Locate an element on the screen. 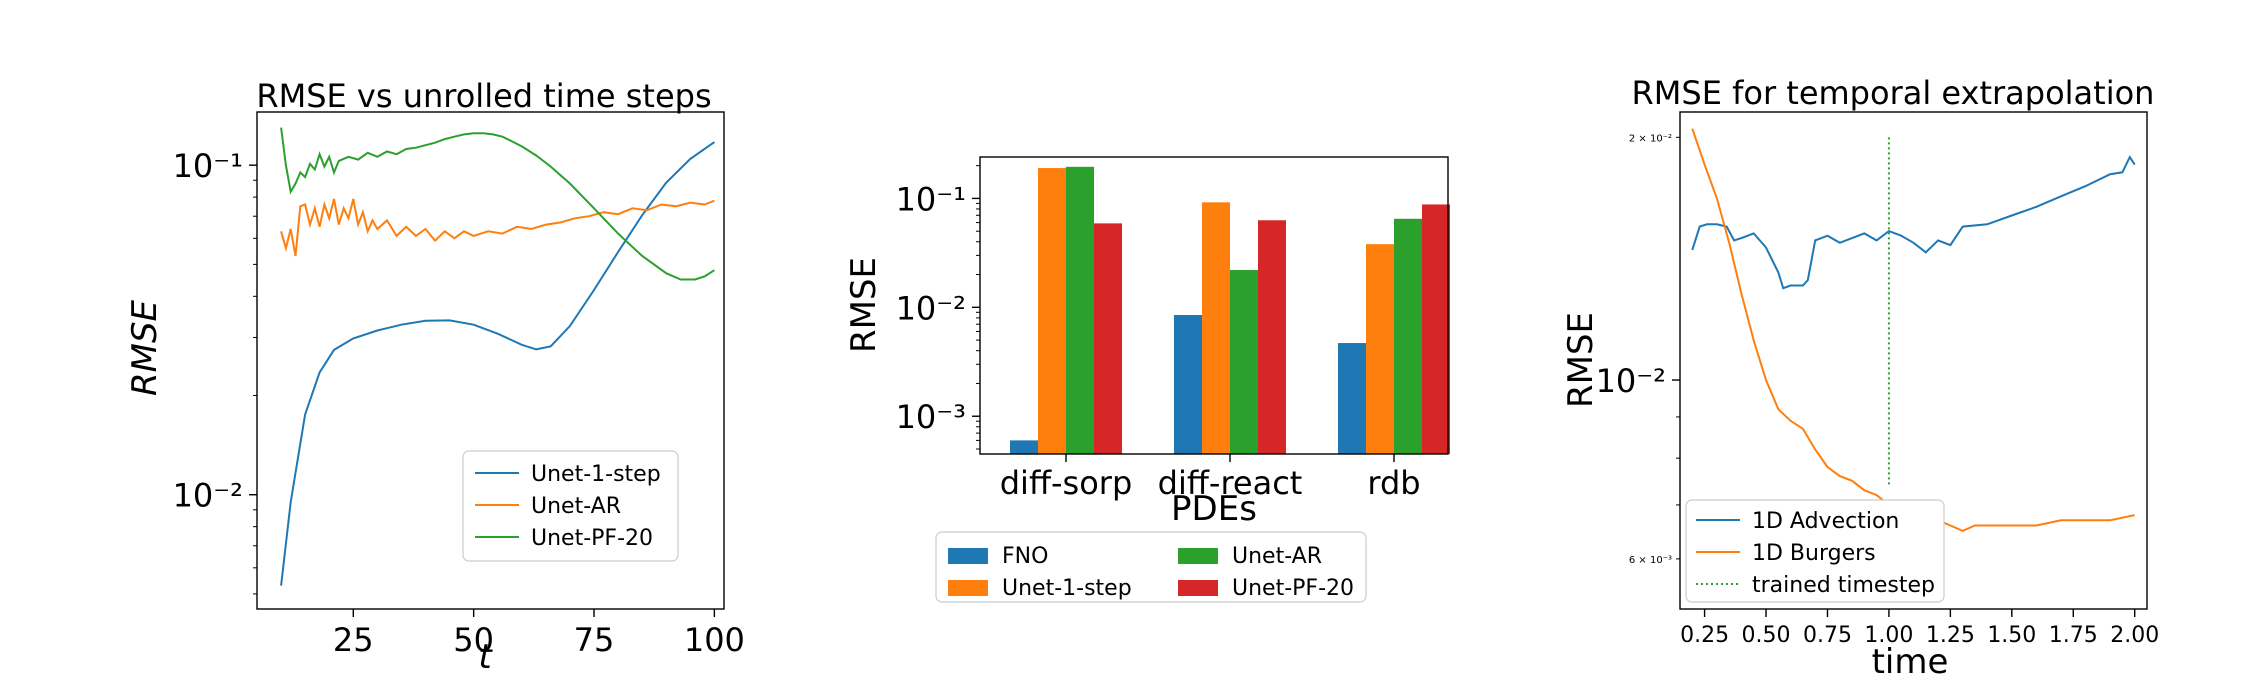 This screenshot has height=698, width=2264. chart3-series-group is located at coordinates (1913, 330).